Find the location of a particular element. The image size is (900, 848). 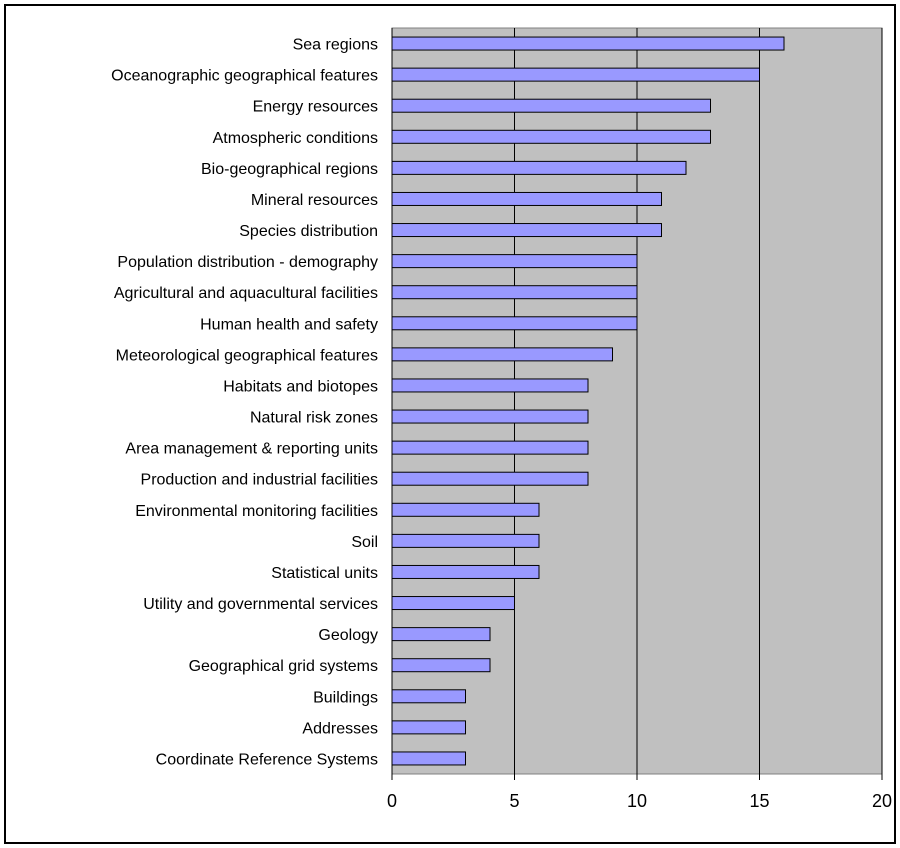

category-label: Addresses is located at coordinates (340, 728).